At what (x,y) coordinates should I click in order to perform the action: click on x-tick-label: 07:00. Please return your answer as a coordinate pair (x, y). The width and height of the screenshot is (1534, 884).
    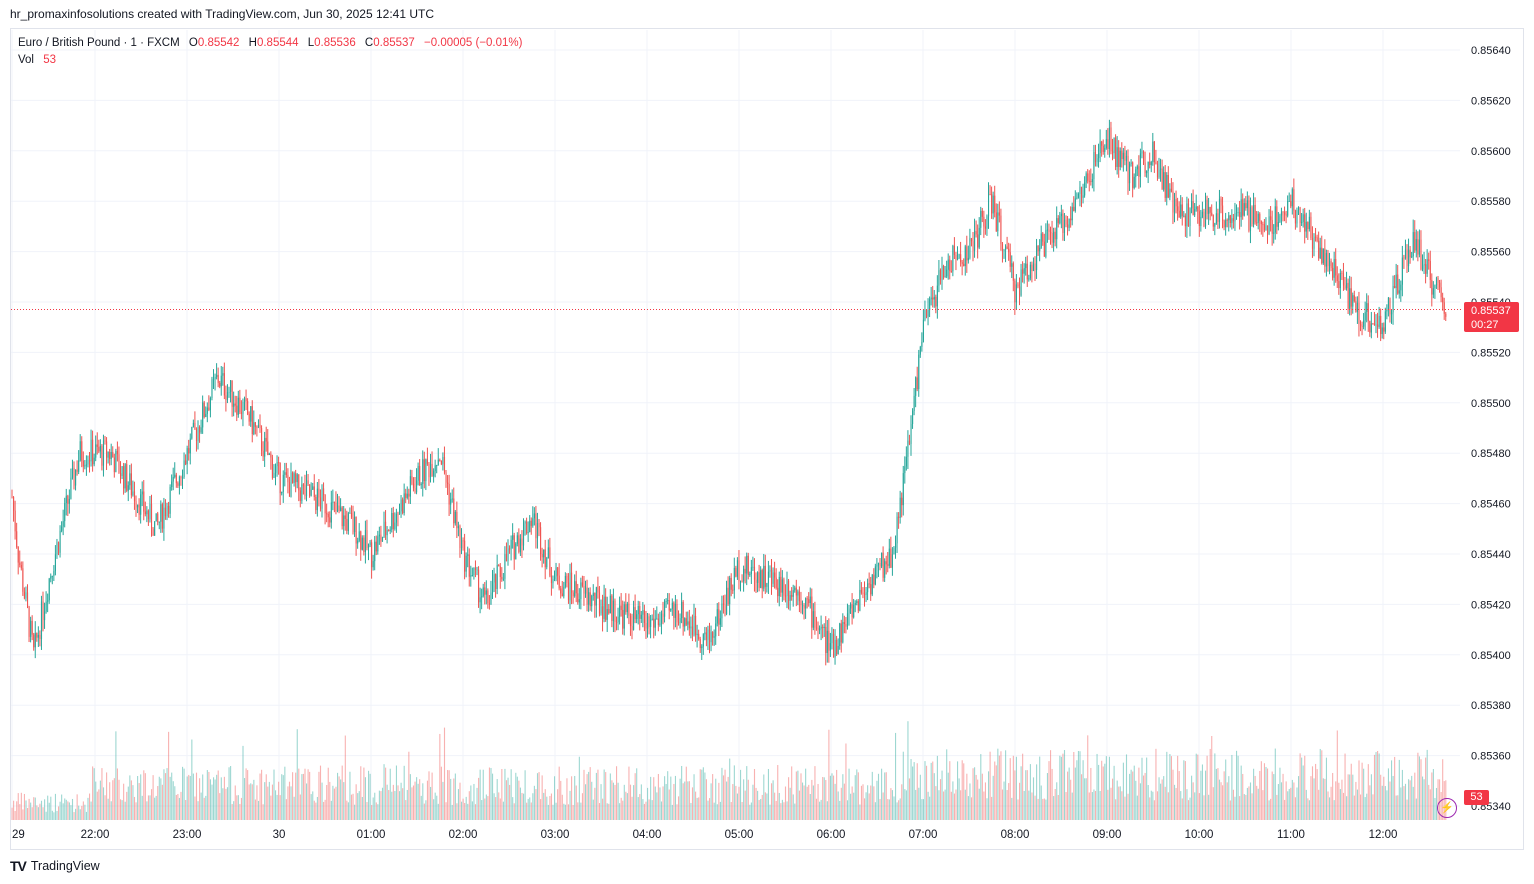
    Looking at the image, I should click on (923, 835).